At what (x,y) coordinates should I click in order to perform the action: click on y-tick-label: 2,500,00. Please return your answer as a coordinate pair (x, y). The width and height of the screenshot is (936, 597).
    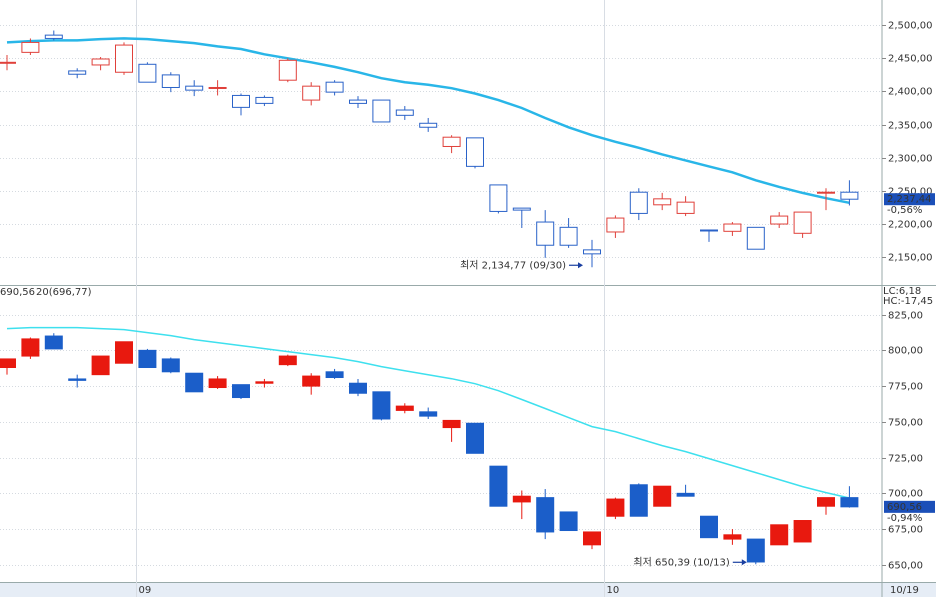
    Looking at the image, I should click on (910, 26).